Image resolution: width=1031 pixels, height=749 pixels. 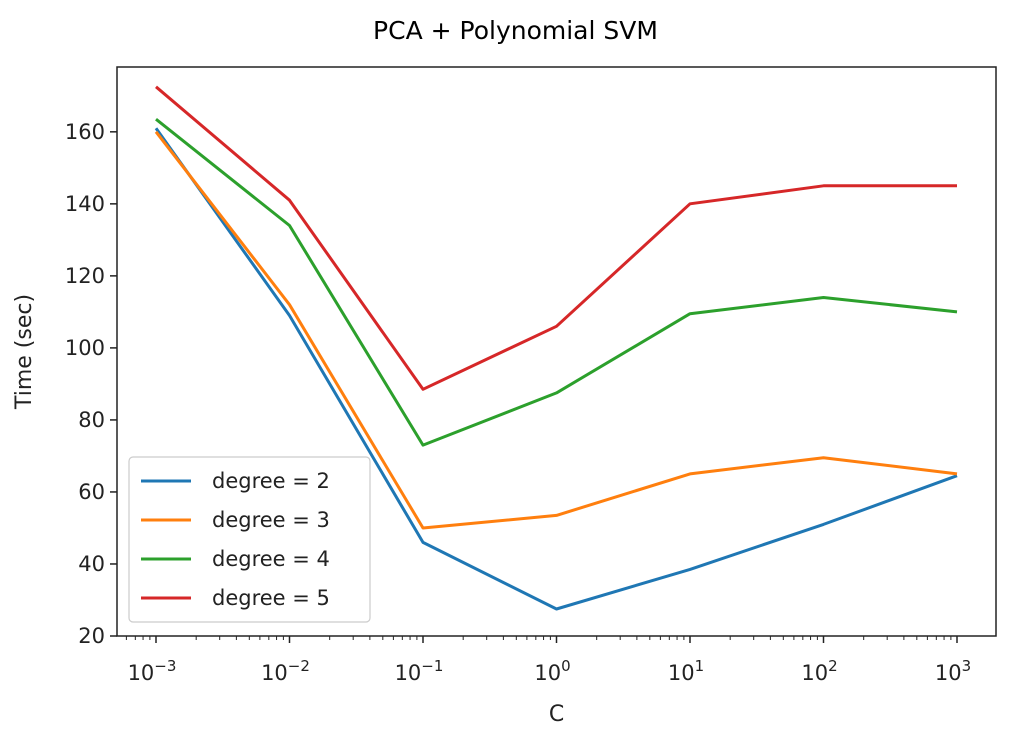 What do you see at coordinates (552, 671) in the screenshot?
I see `x-tick-label: 10⁰` at bounding box center [552, 671].